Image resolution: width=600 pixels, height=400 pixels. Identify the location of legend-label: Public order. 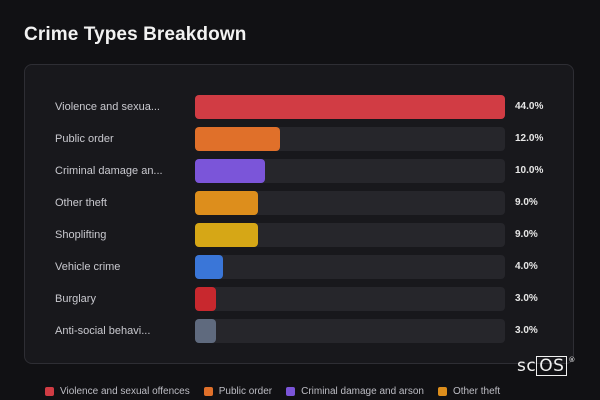
(245, 391).